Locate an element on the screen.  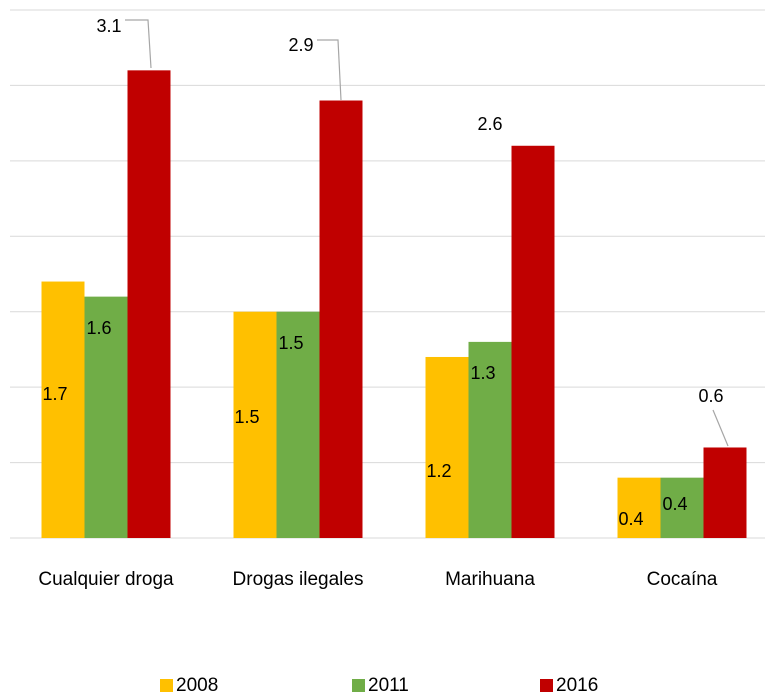
data-label: 0.6 is located at coordinates (710, 396).